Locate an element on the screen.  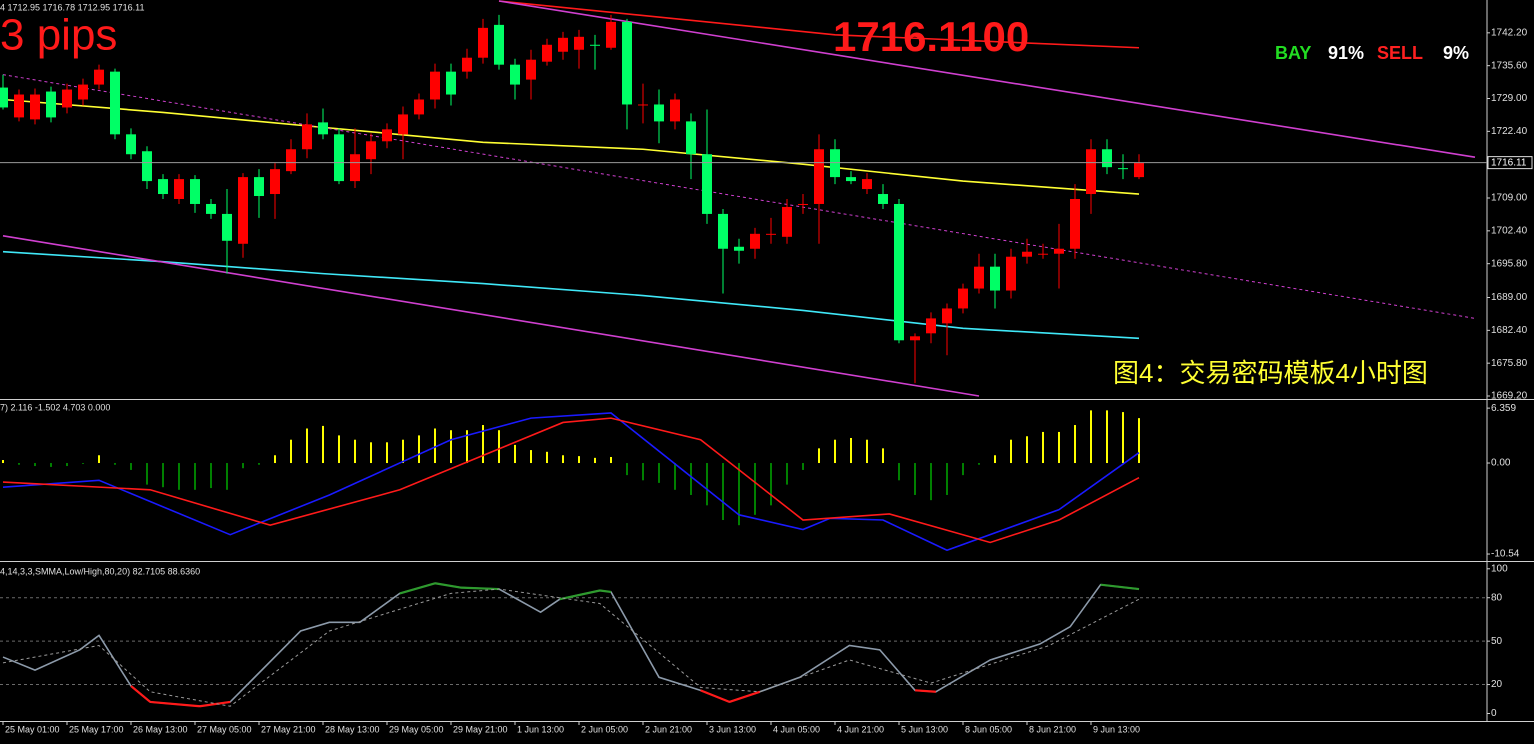
signal-name: SELL is located at coordinates (1400, 53).